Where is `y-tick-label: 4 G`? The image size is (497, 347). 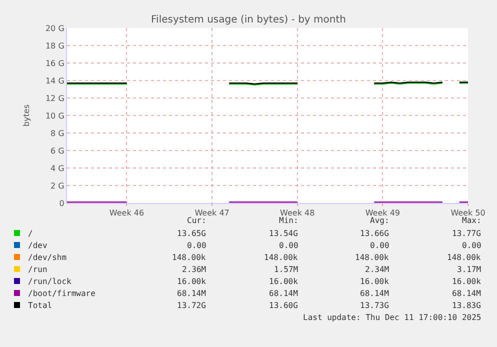
y-tick-label: 4 G is located at coordinates (57, 168).